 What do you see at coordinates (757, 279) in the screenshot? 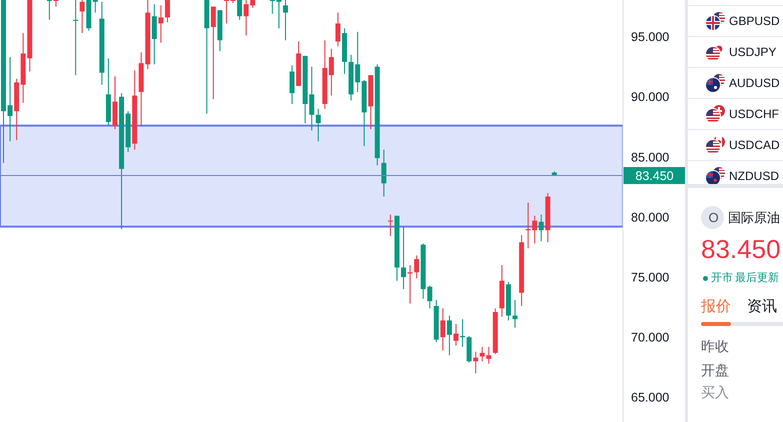
I see `text: 最后更新` at bounding box center [757, 279].